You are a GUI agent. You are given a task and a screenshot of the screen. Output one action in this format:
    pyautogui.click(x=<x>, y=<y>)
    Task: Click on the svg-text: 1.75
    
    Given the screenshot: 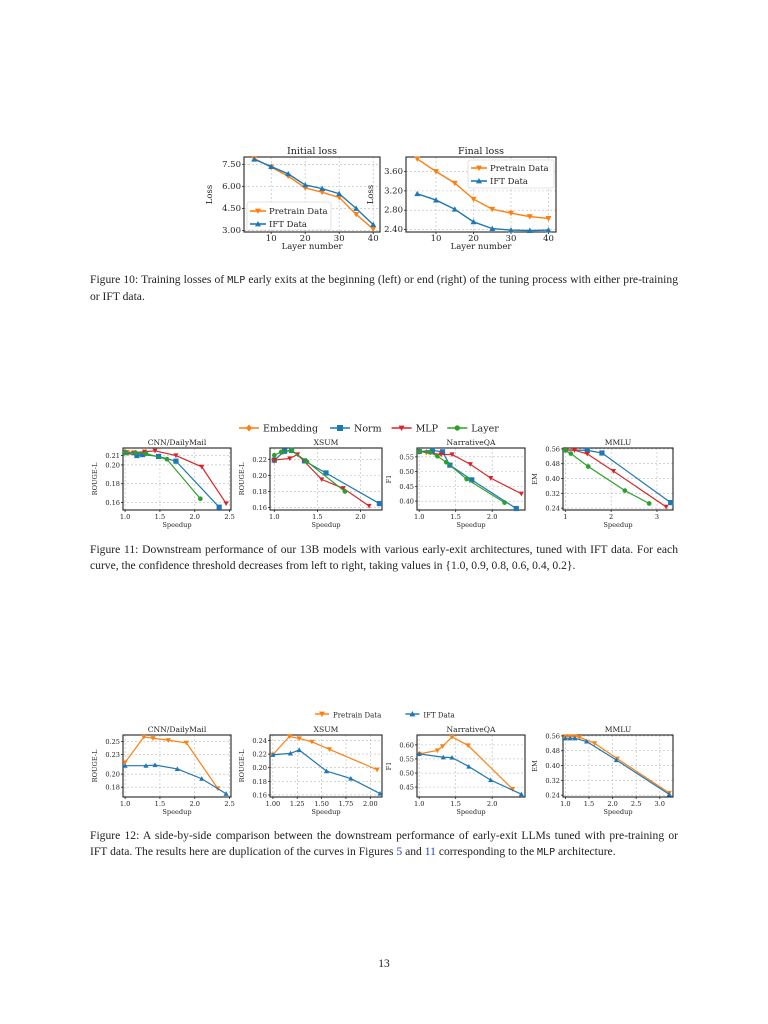 What is the action you would take?
    pyautogui.click(x=346, y=804)
    